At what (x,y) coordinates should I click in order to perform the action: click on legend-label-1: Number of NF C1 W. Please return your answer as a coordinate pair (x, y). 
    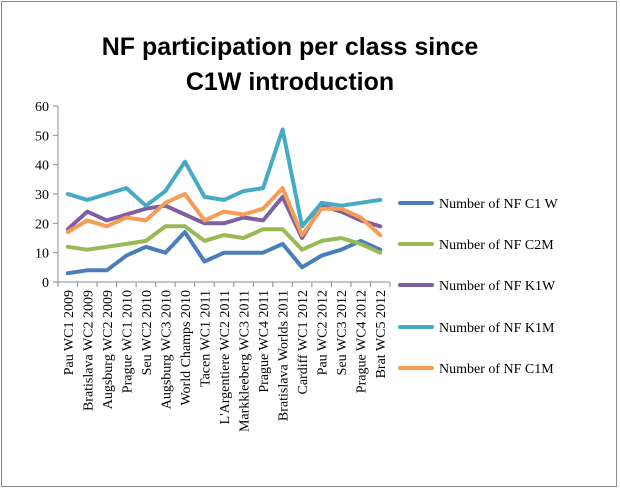
    Looking at the image, I should click on (499, 204).